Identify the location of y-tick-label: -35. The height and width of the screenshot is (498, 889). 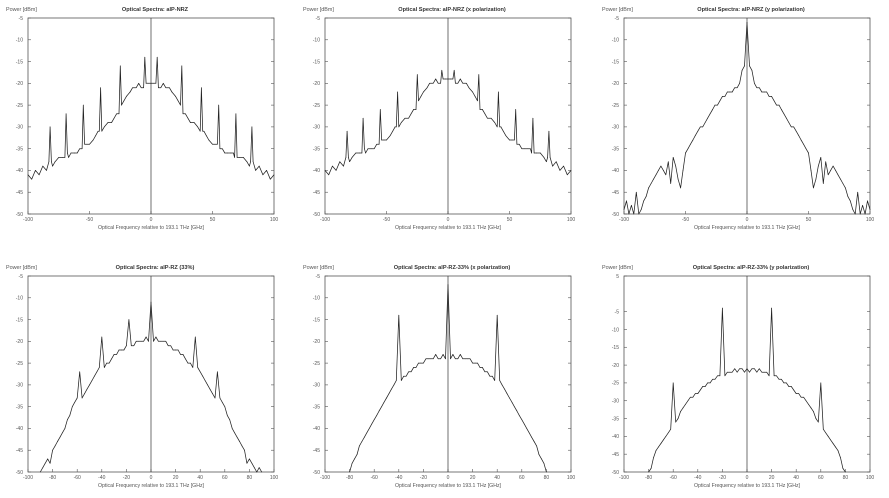
(615, 149).